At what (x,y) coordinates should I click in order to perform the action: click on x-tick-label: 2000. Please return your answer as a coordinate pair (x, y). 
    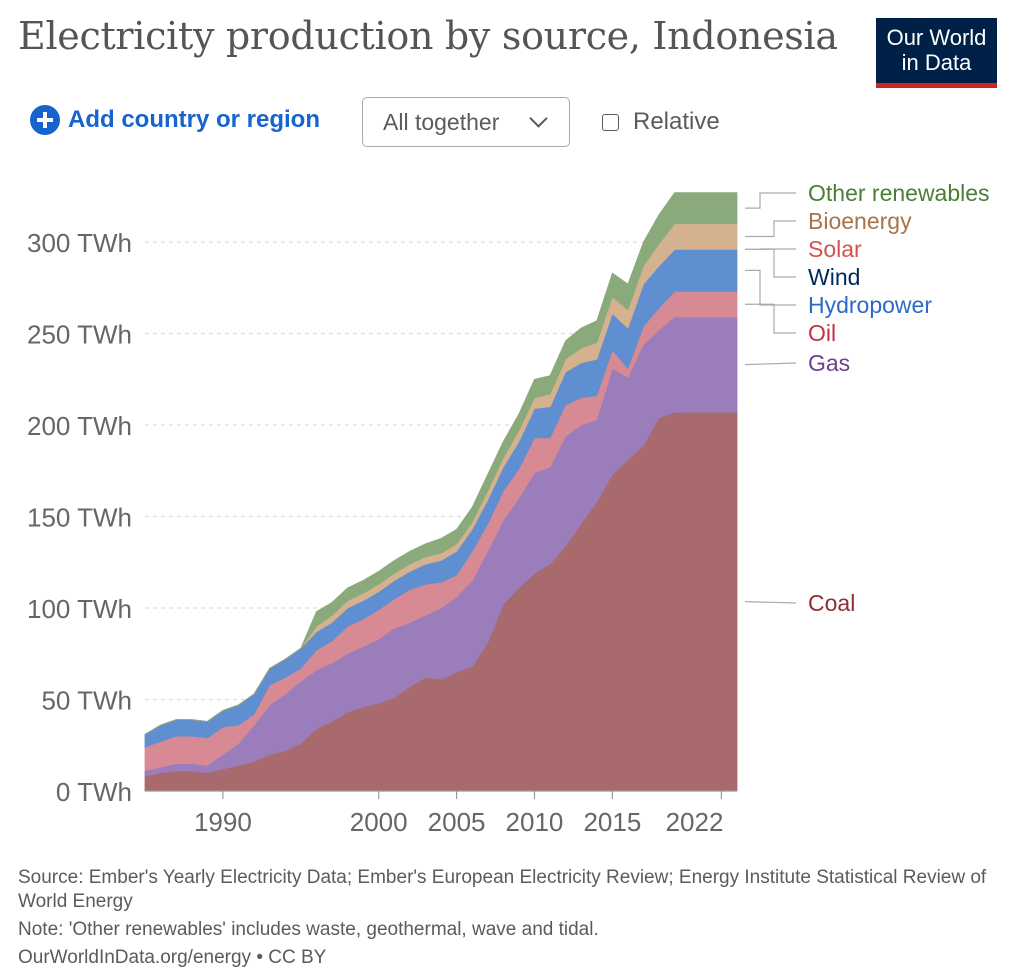
    Looking at the image, I should click on (379, 822).